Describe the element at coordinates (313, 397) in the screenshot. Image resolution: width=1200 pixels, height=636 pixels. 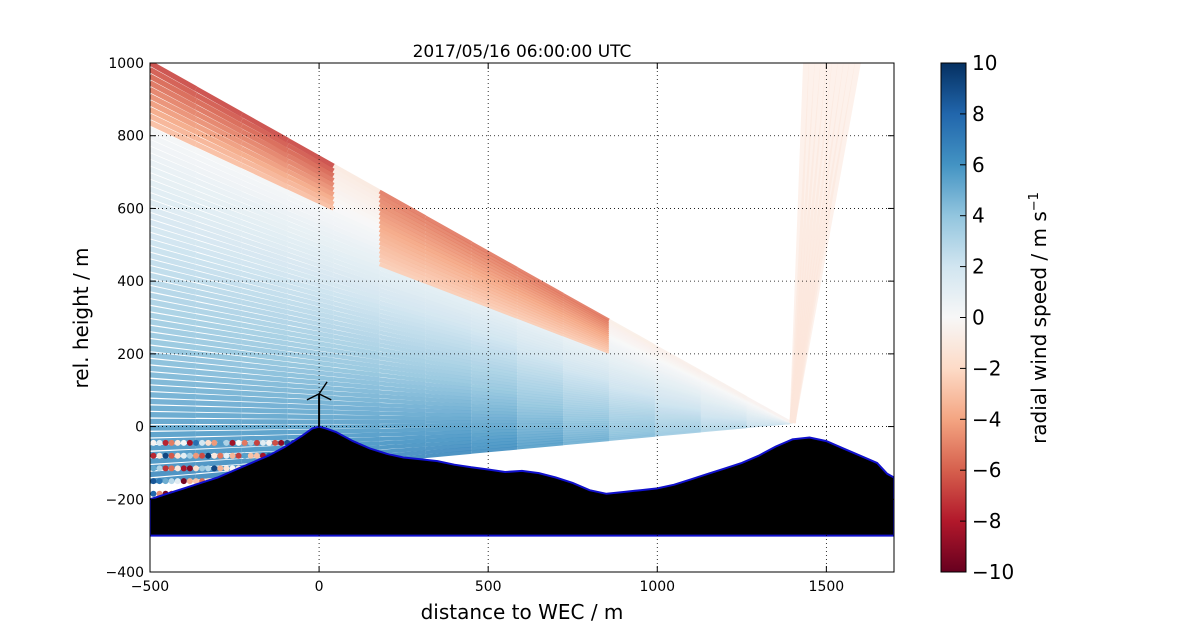
I see `turbine-blade` at that location.